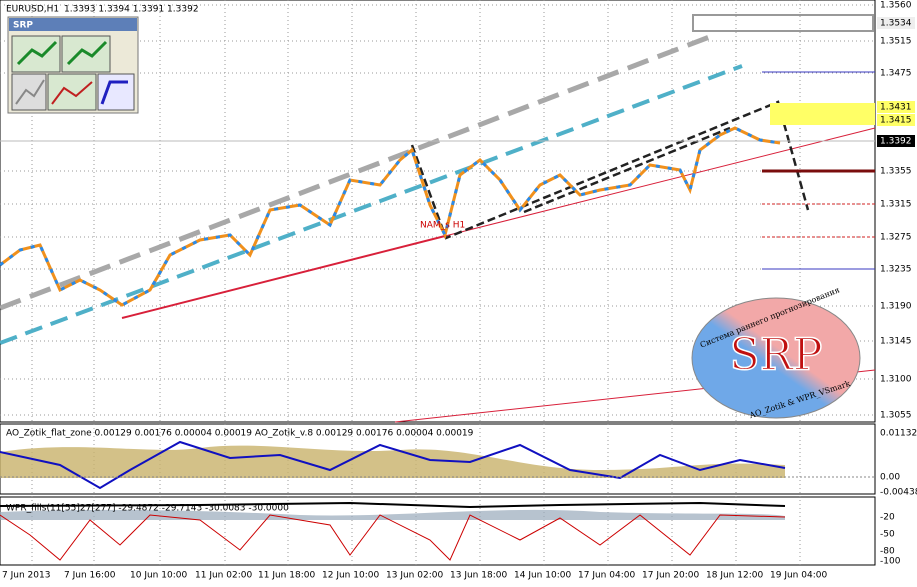  I want to click on price-label: 1.3100, so click(896, 380).